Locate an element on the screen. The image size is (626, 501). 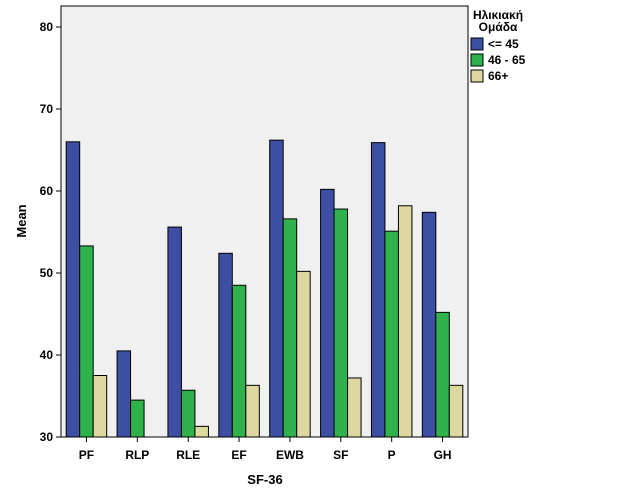
x-tick-label-sf: SF is located at coordinates (340, 455).